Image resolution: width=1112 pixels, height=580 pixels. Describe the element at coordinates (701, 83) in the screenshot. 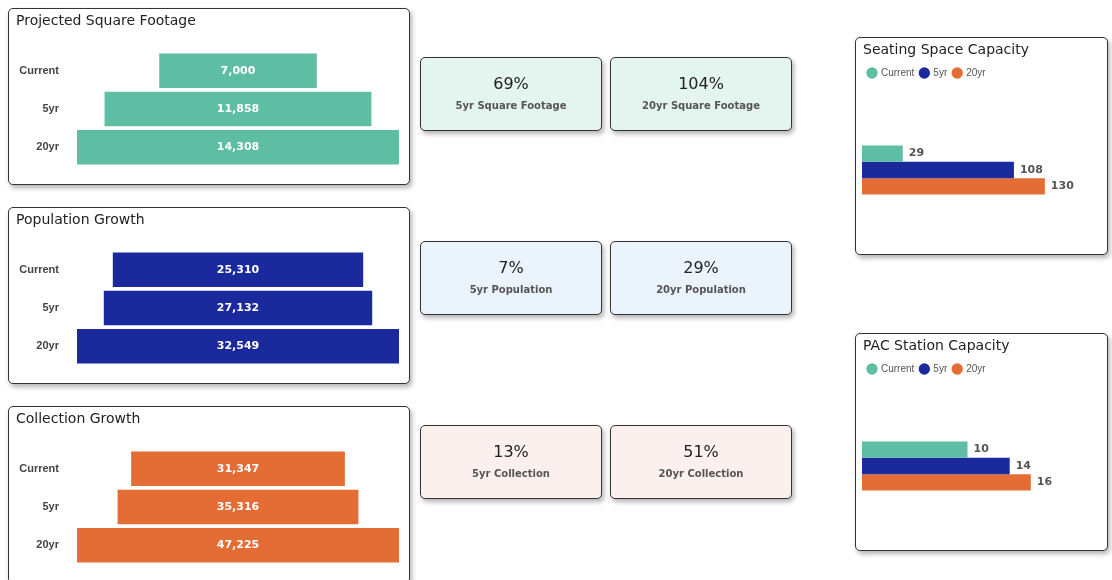

I see `text: 104%` at that location.